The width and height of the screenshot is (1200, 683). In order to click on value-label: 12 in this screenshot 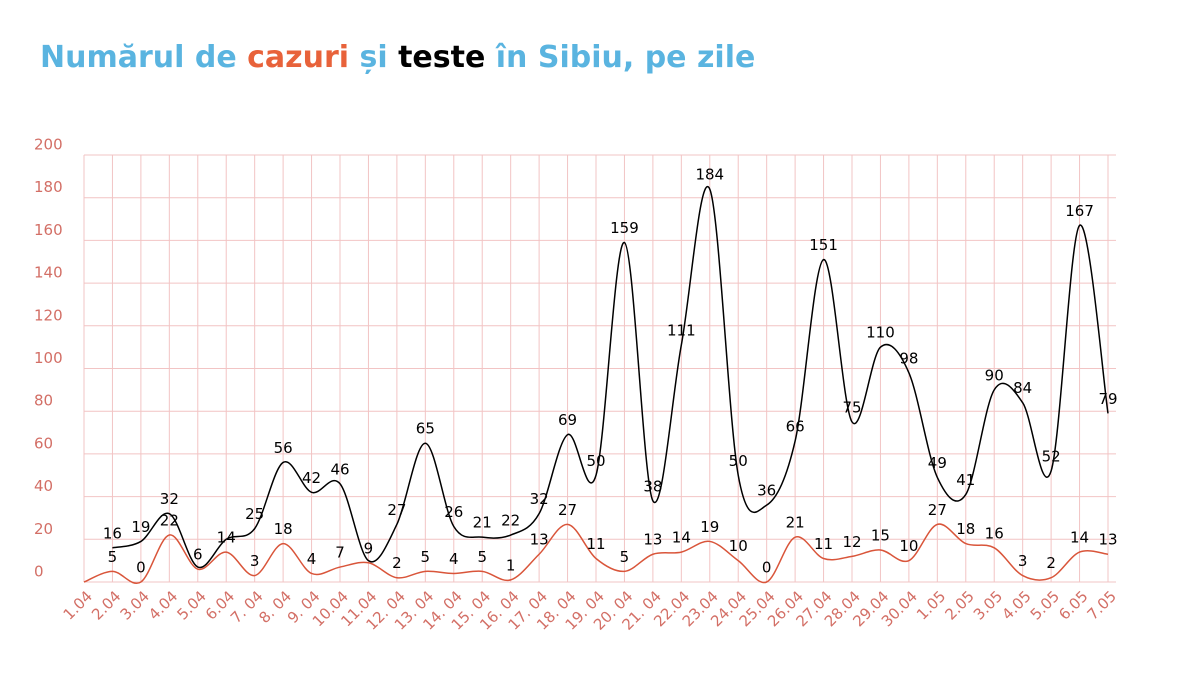, I will do `click(851, 542)`.